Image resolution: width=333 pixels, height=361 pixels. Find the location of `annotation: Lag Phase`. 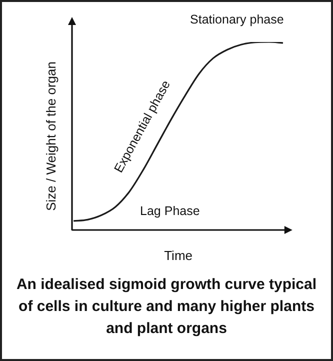

annotation: Lag Phase is located at coordinates (170, 211).